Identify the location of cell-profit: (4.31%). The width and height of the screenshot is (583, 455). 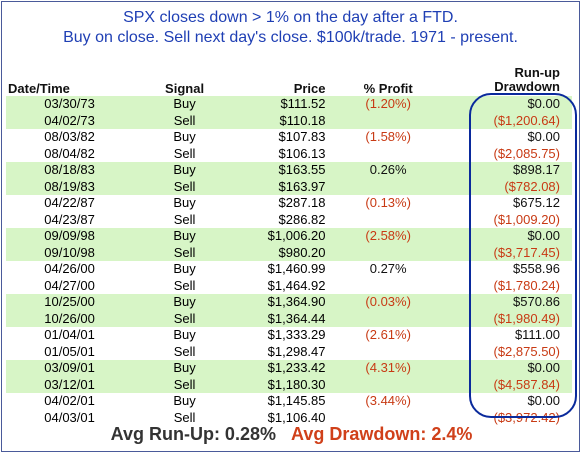
(388, 368).